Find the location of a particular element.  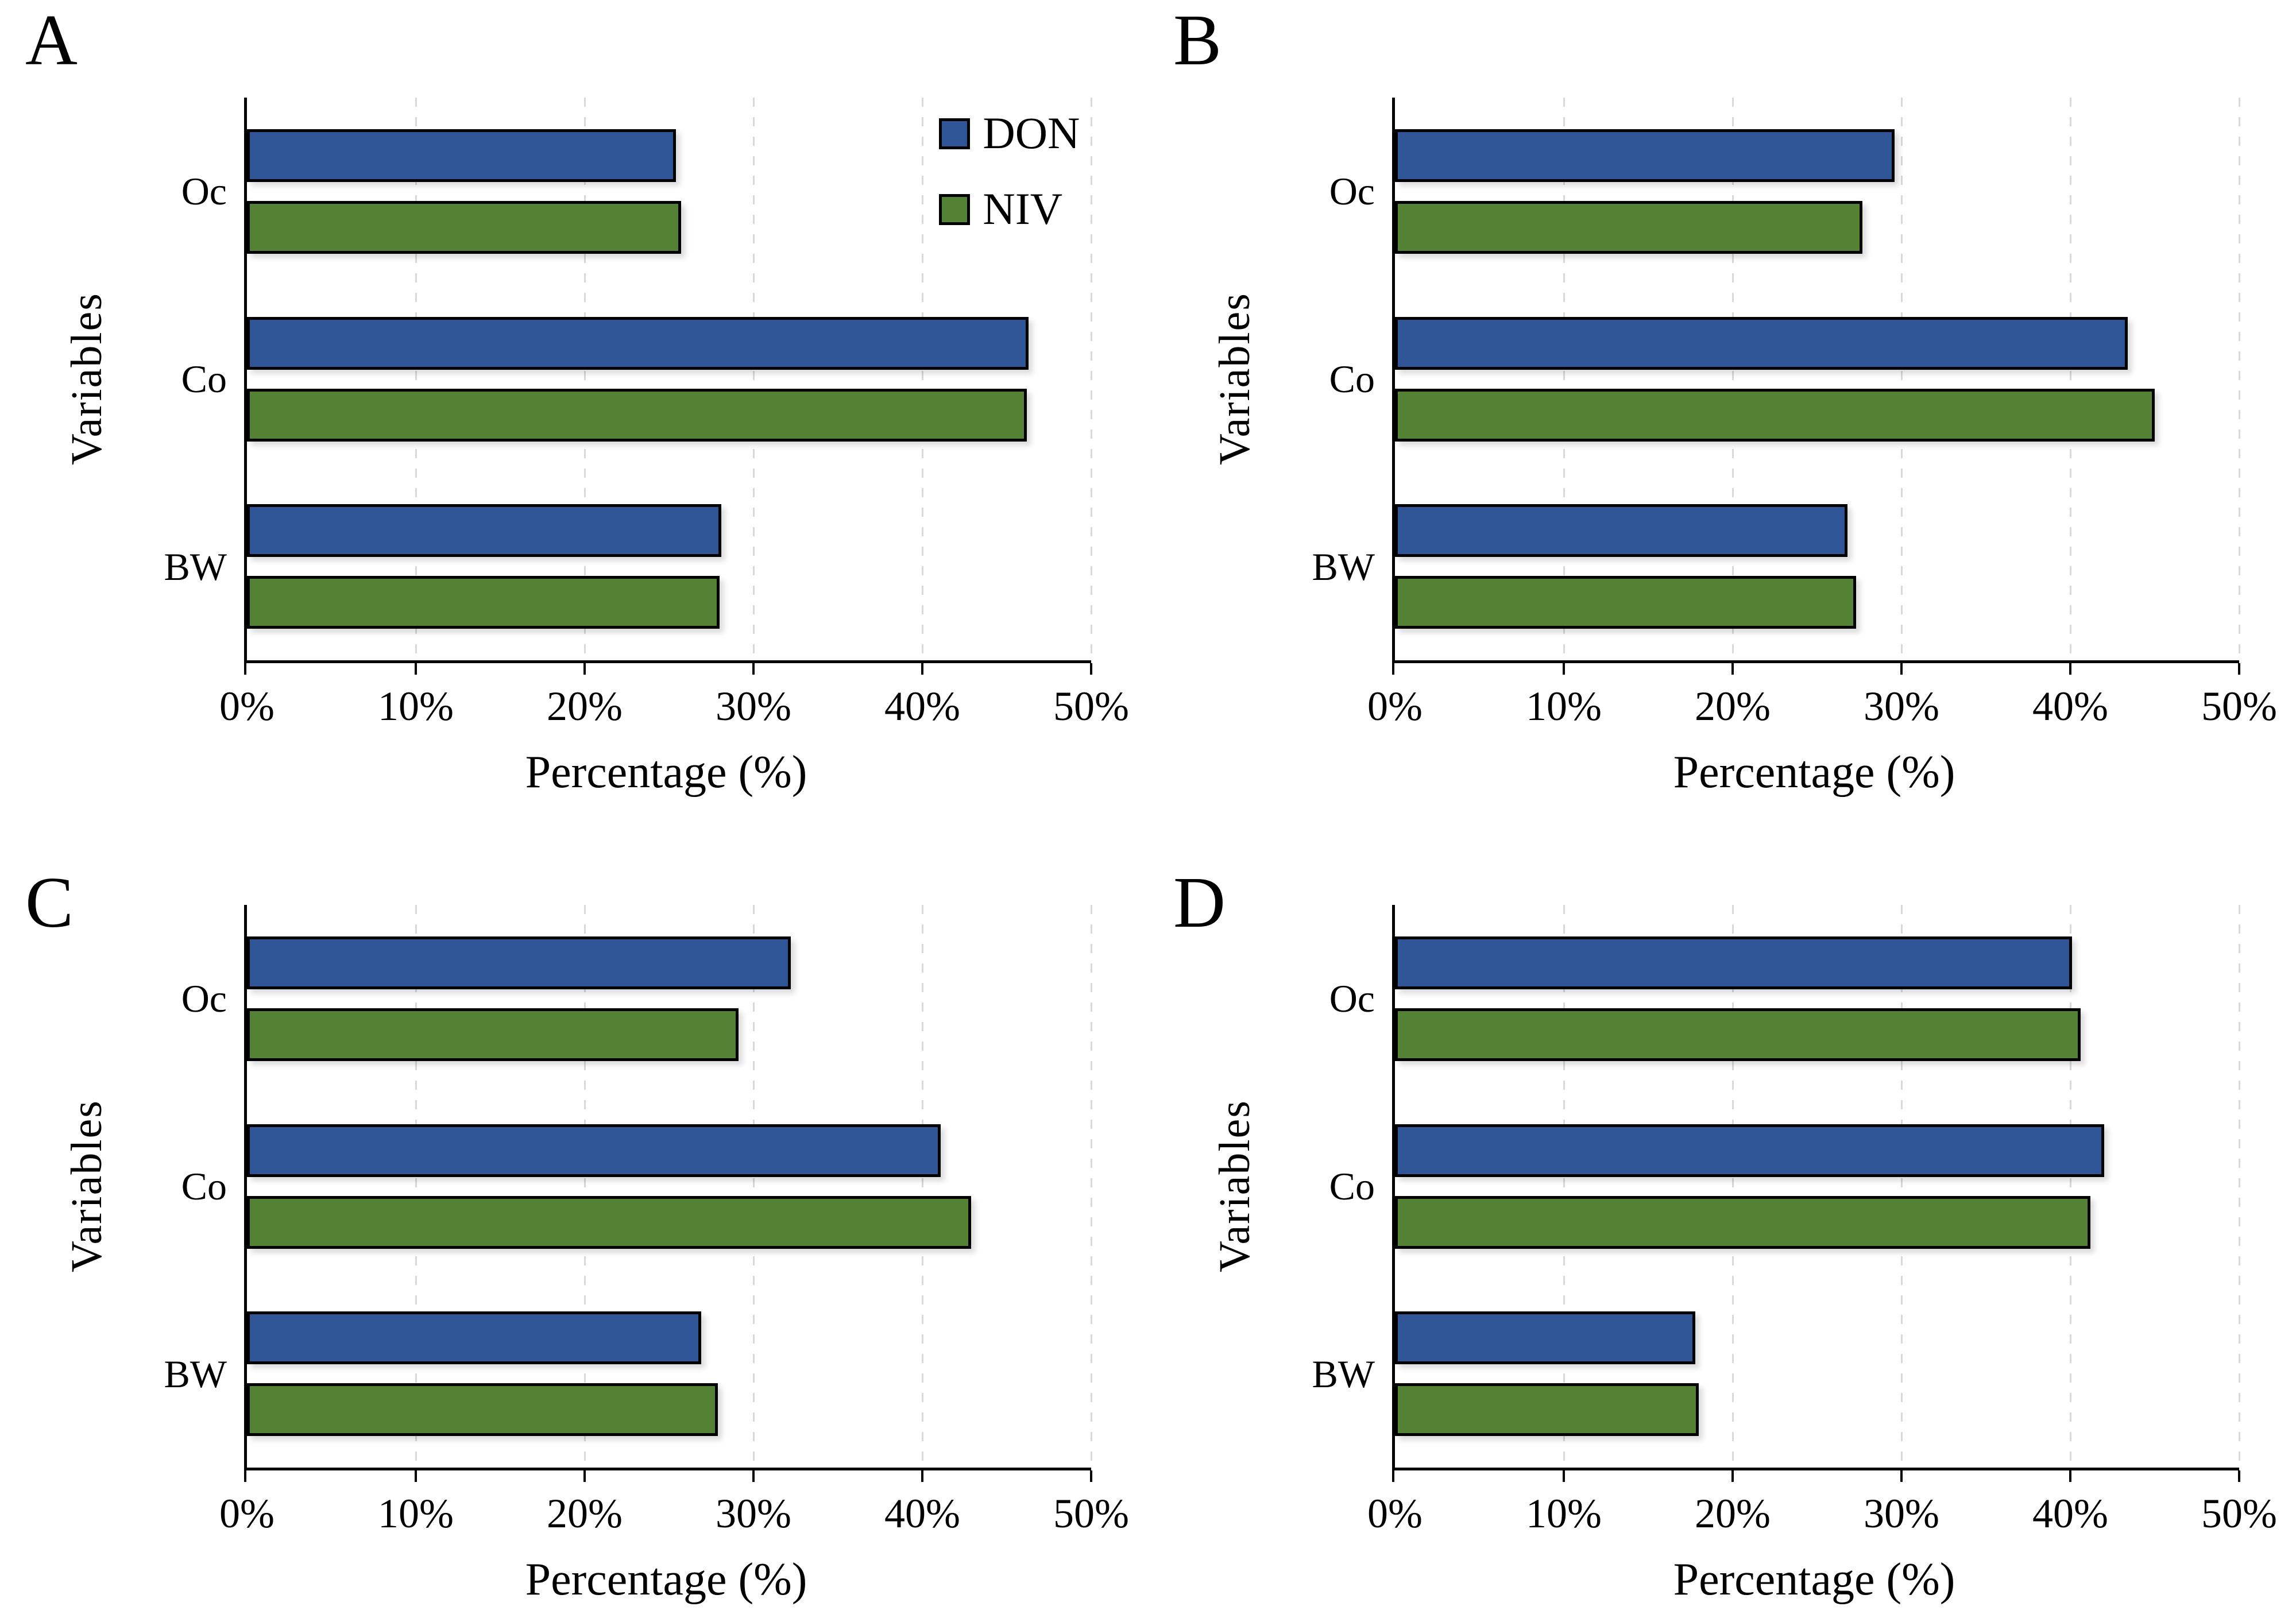

legend-label-NIV: NIV is located at coordinates (1023, 209).